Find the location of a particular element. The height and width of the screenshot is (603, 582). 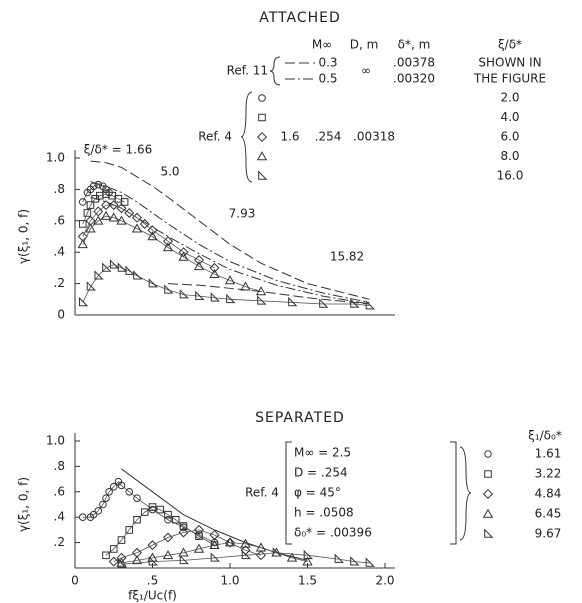

curve-label: 7.93 is located at coordinates (242, 214).